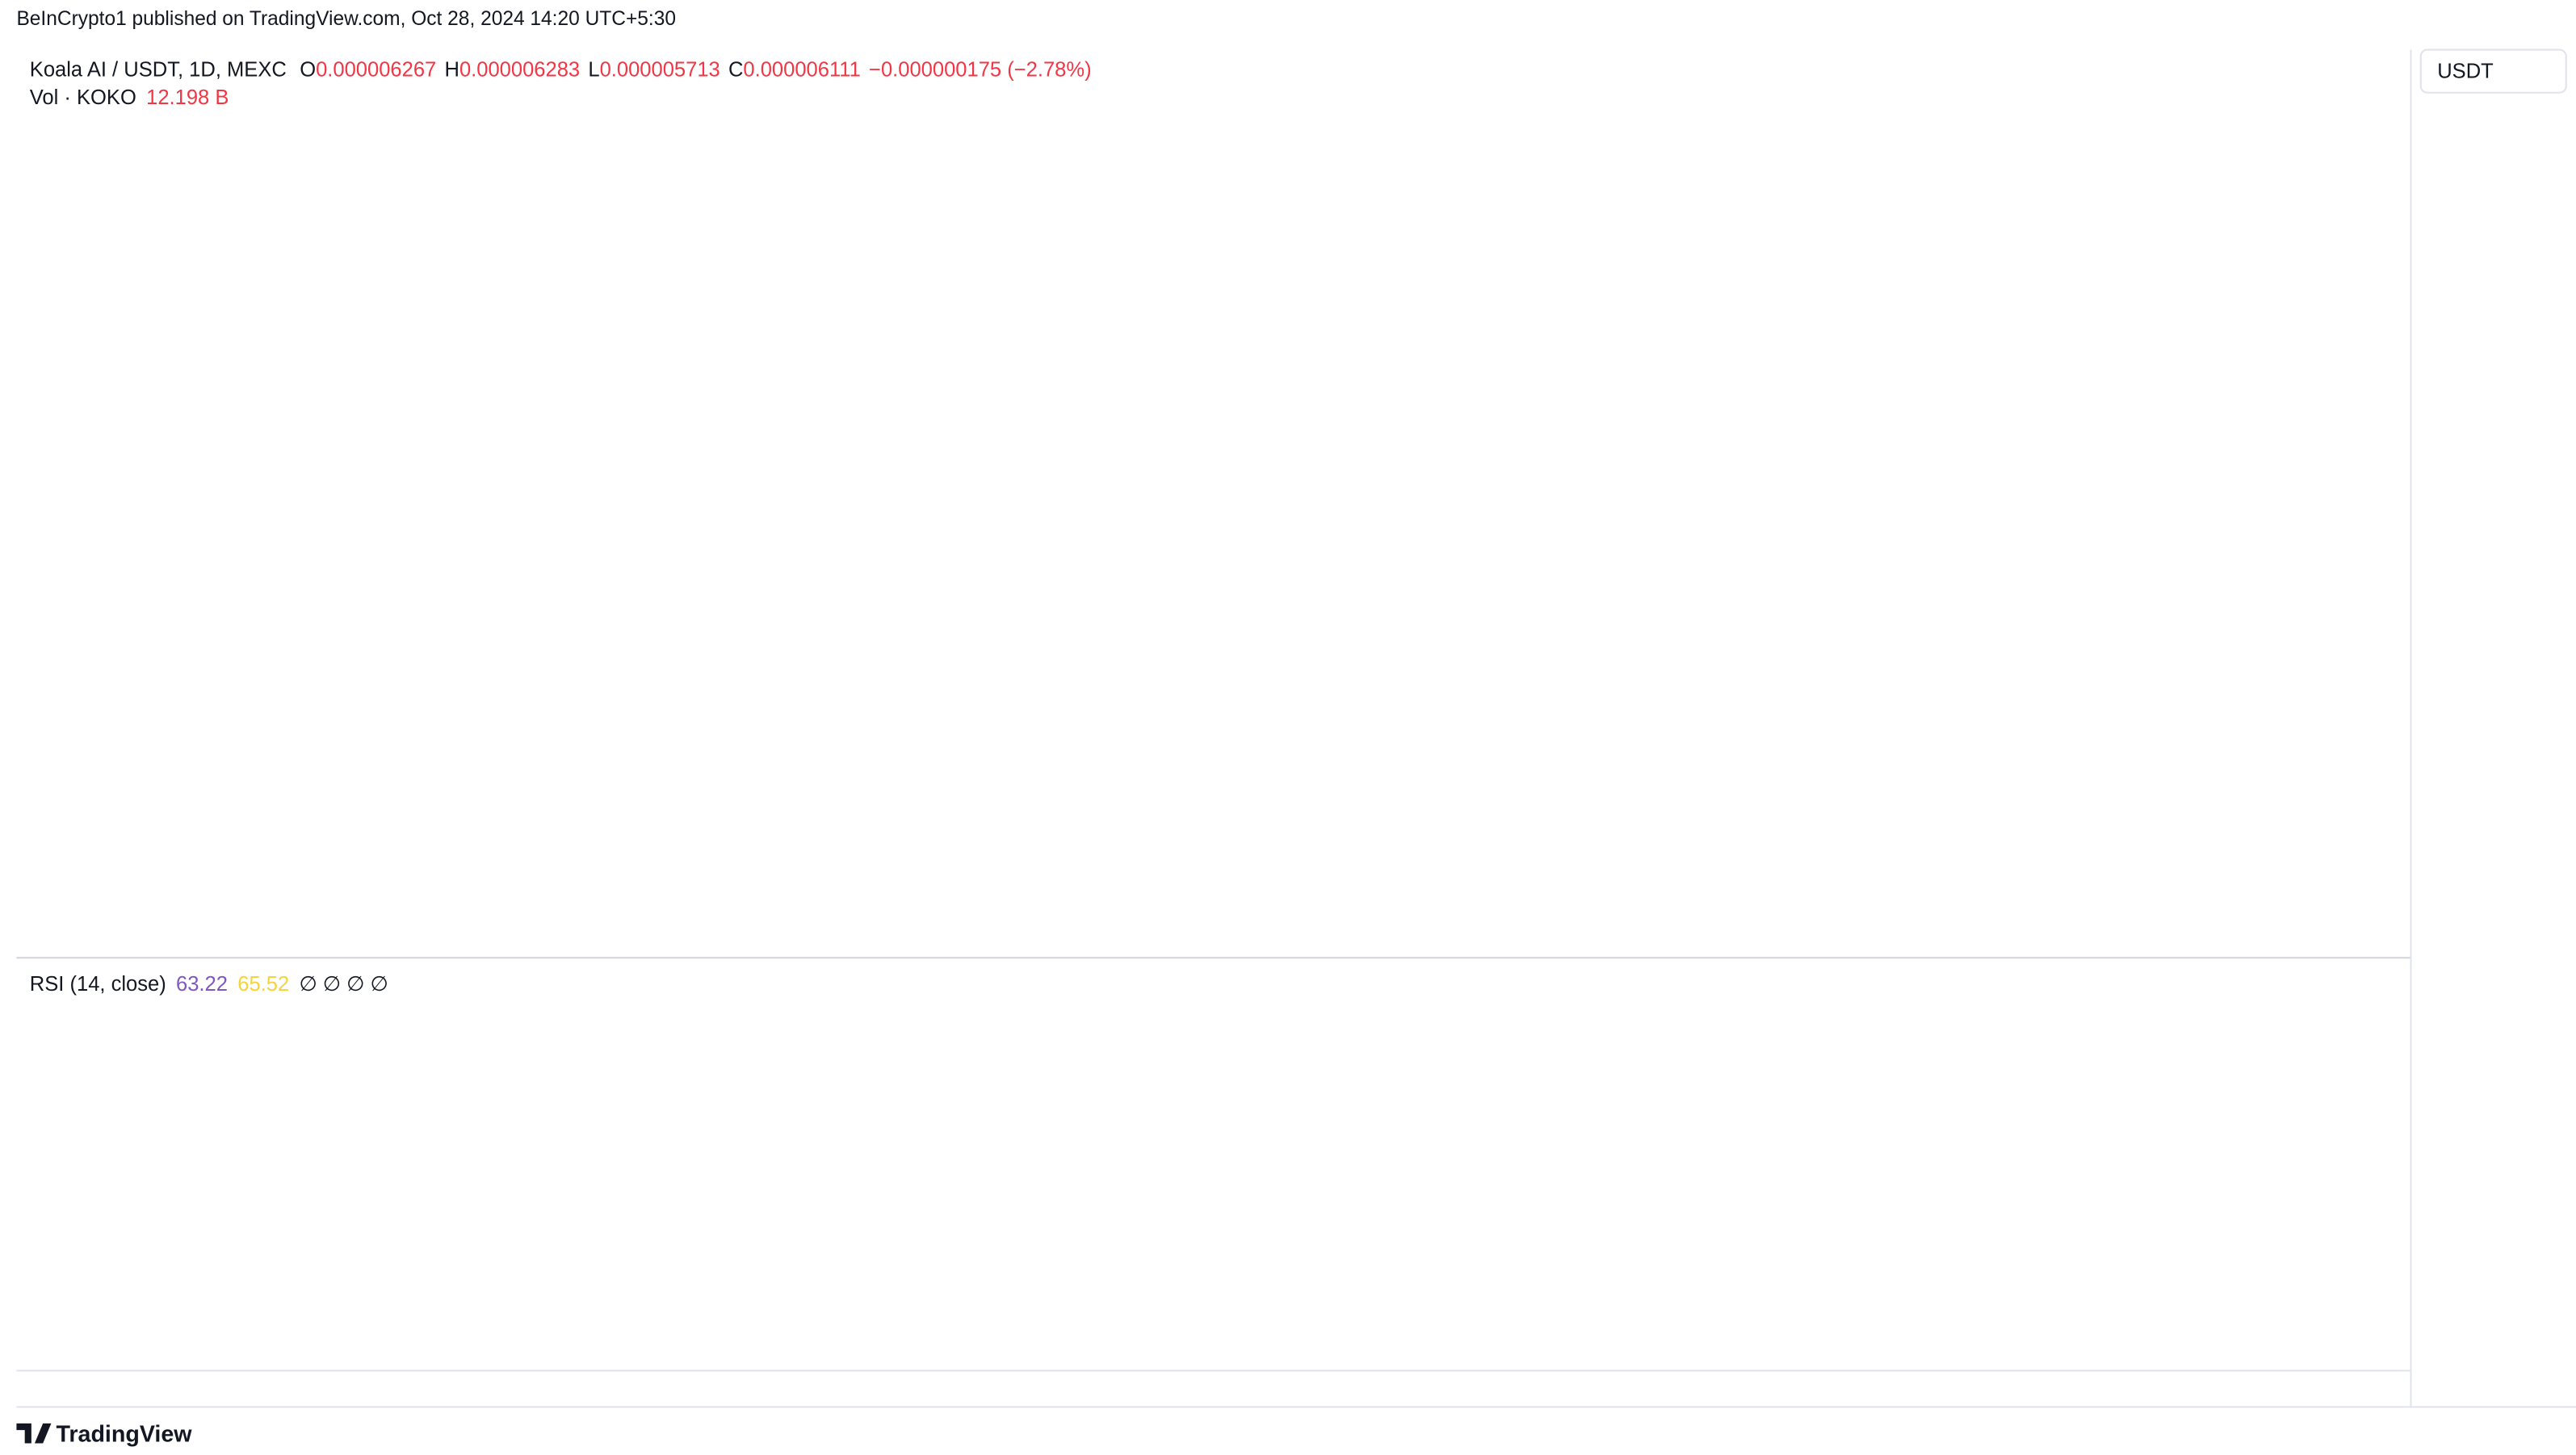 This screenshot has height=1455, width=2576. What do you see at coordinates (801, 69) in the screenshot?
I see `close-value: 0.000006111` at bounding box center [801, 69].